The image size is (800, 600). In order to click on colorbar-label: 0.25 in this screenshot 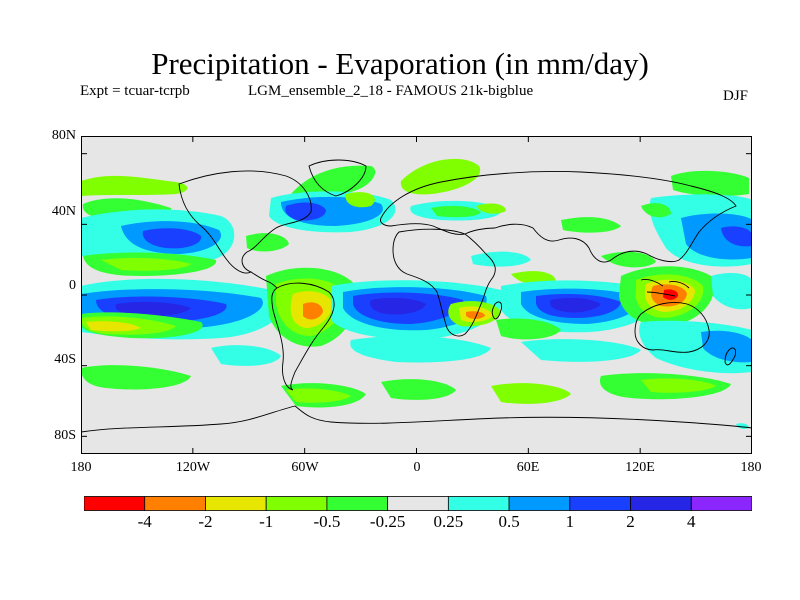, I will do `click(448, 521)`.